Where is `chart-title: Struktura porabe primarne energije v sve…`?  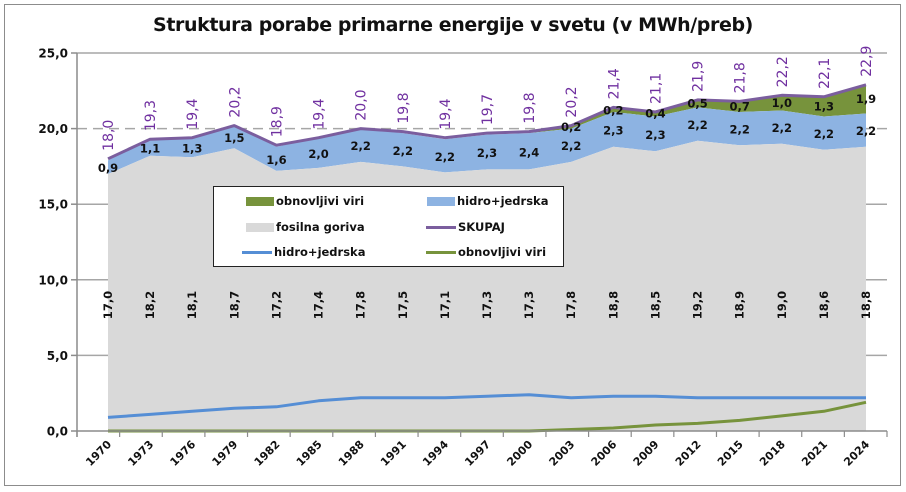
chart-title: Struktura porabe primarne energije v sve… is located at coordinates (453, 25).